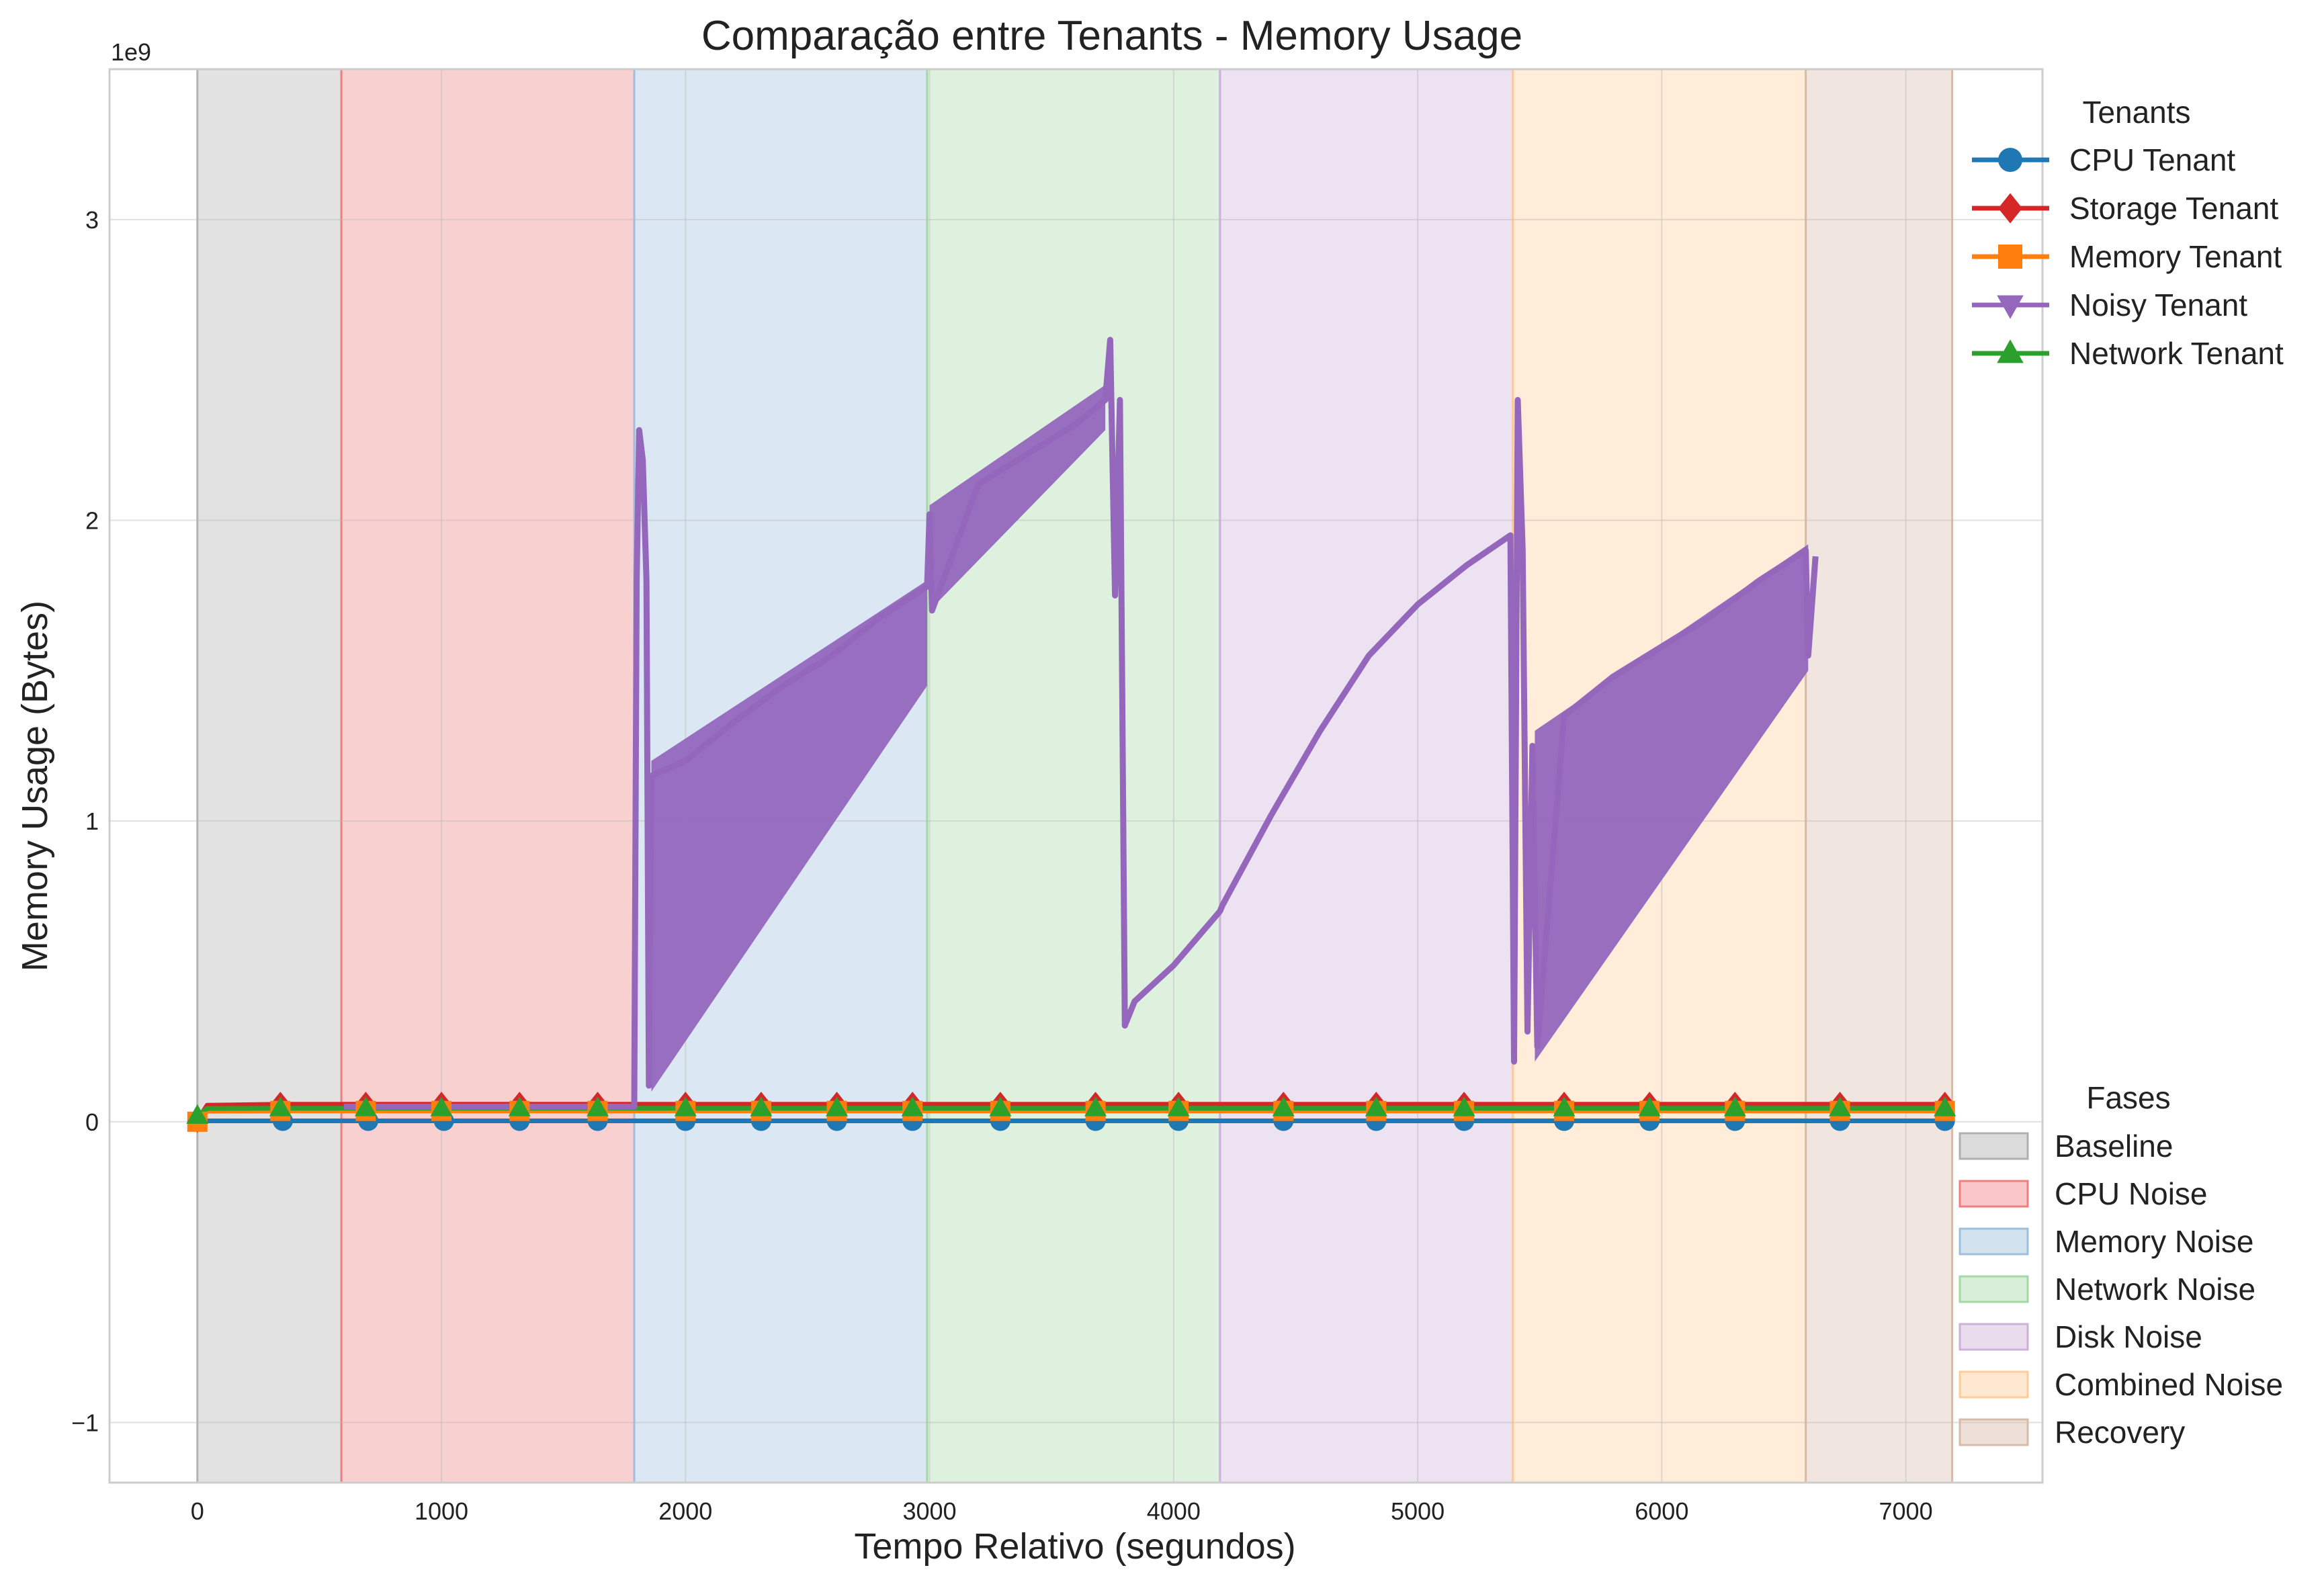 The width and height of the screenshot is (2324, 1578). Describe the element at coordinates (685, 1511) in the screenshot. I see `x-tick-label: 2000` at that location.